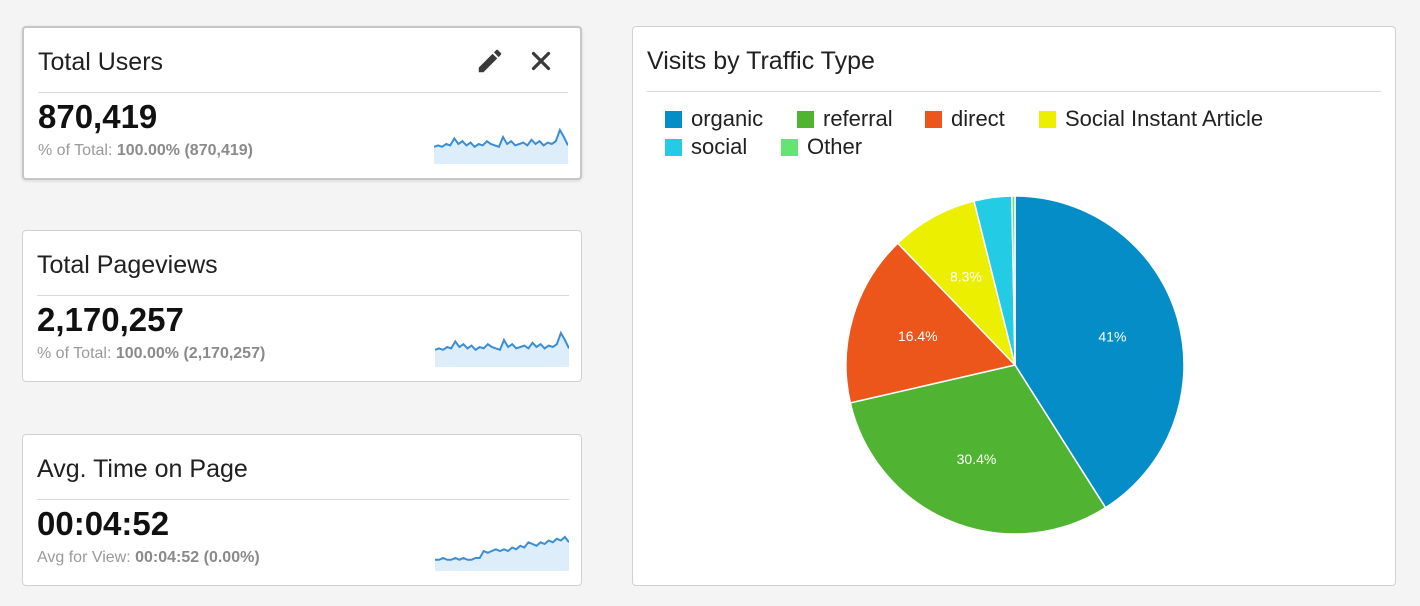 The width and height of the screenshot is (1420, 606). What do you see at coordinates (918, 336) in the screenshot?
I see `pie-slice-label: 16.4%` at bounding box center [918, 336].